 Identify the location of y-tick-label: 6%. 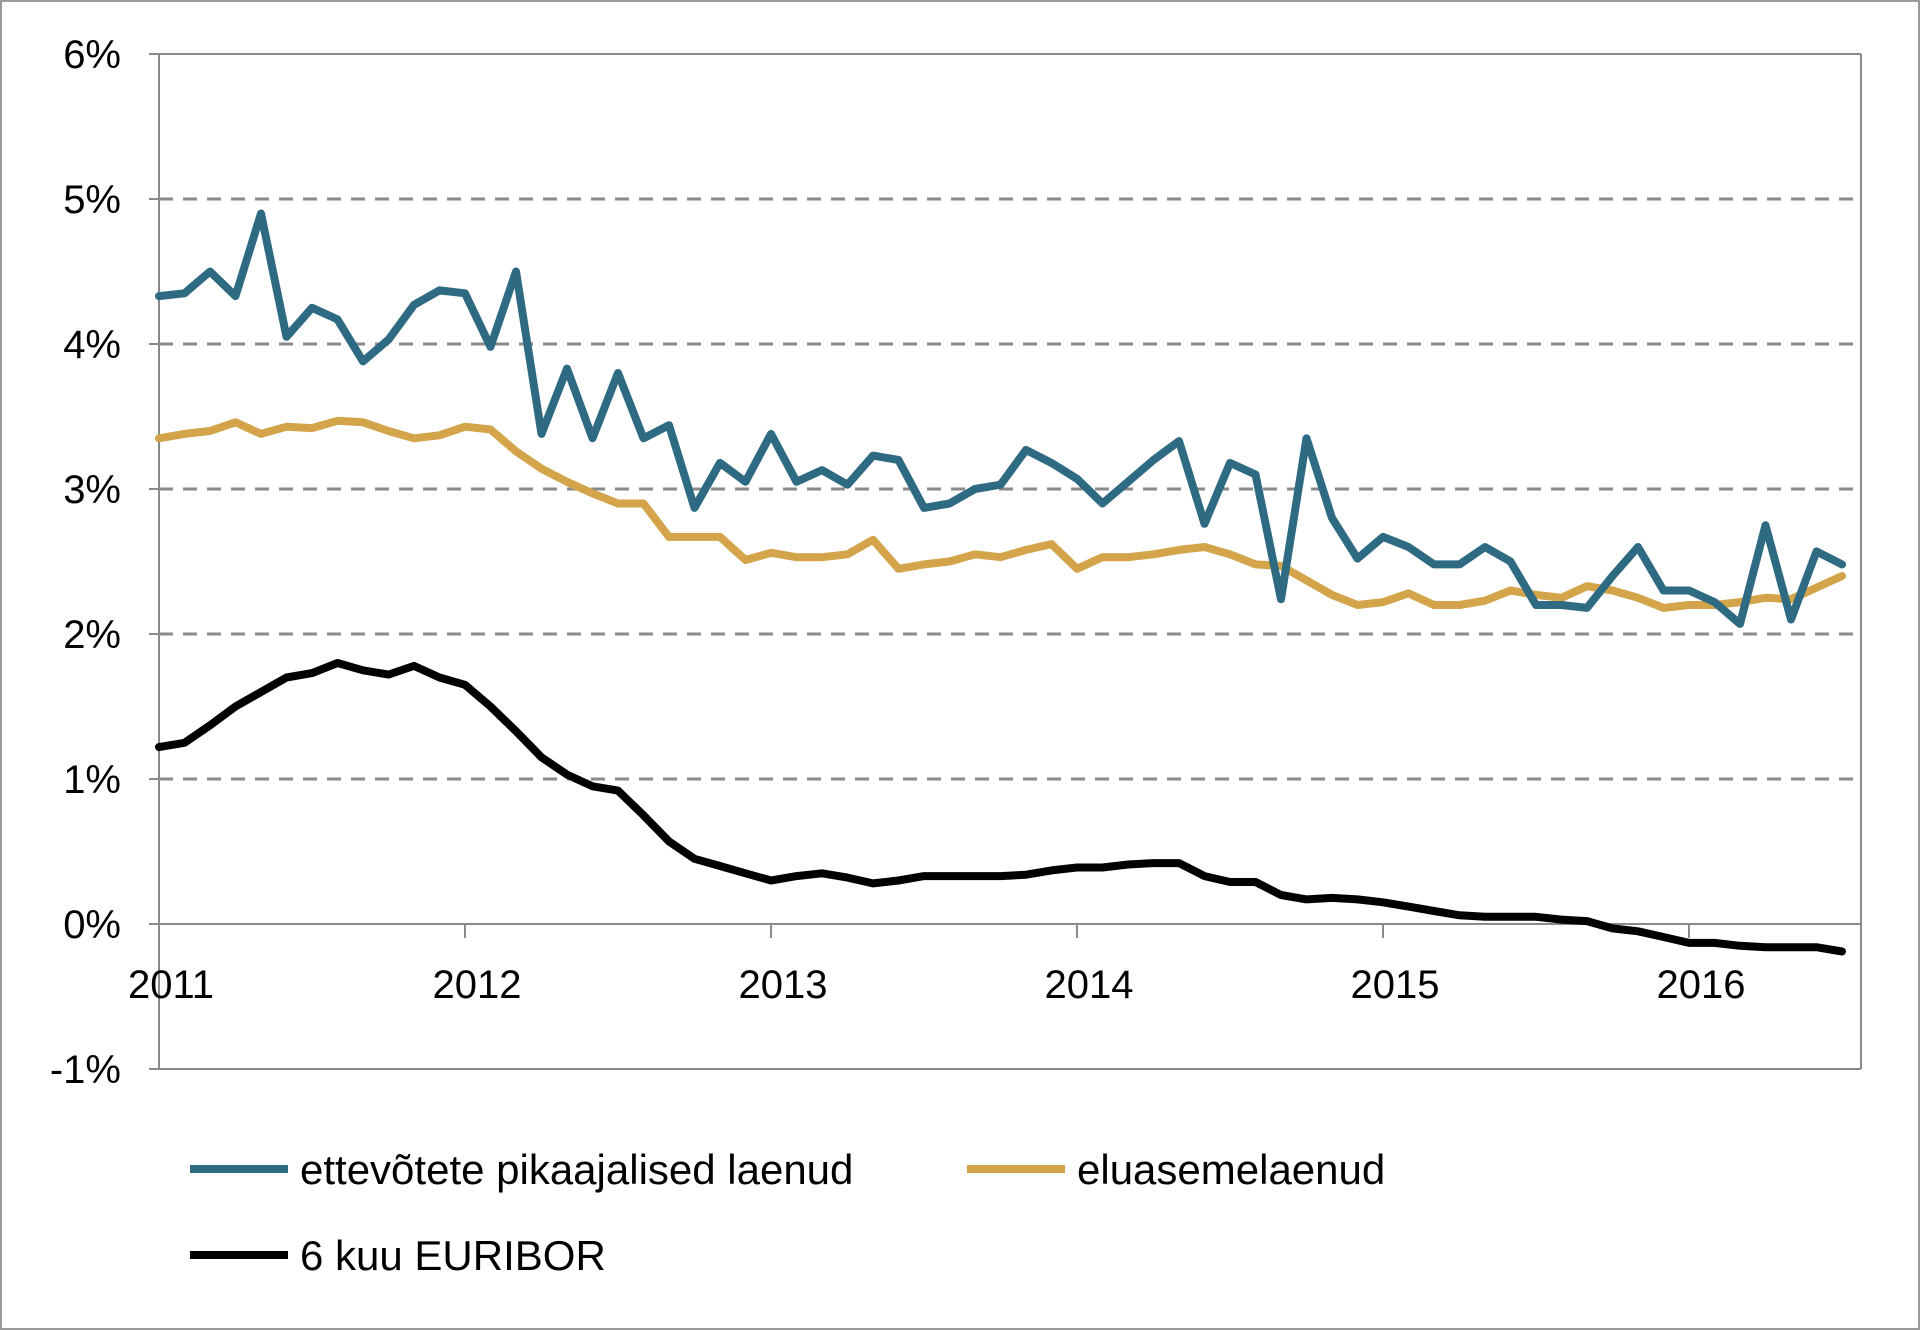
(92, 55).